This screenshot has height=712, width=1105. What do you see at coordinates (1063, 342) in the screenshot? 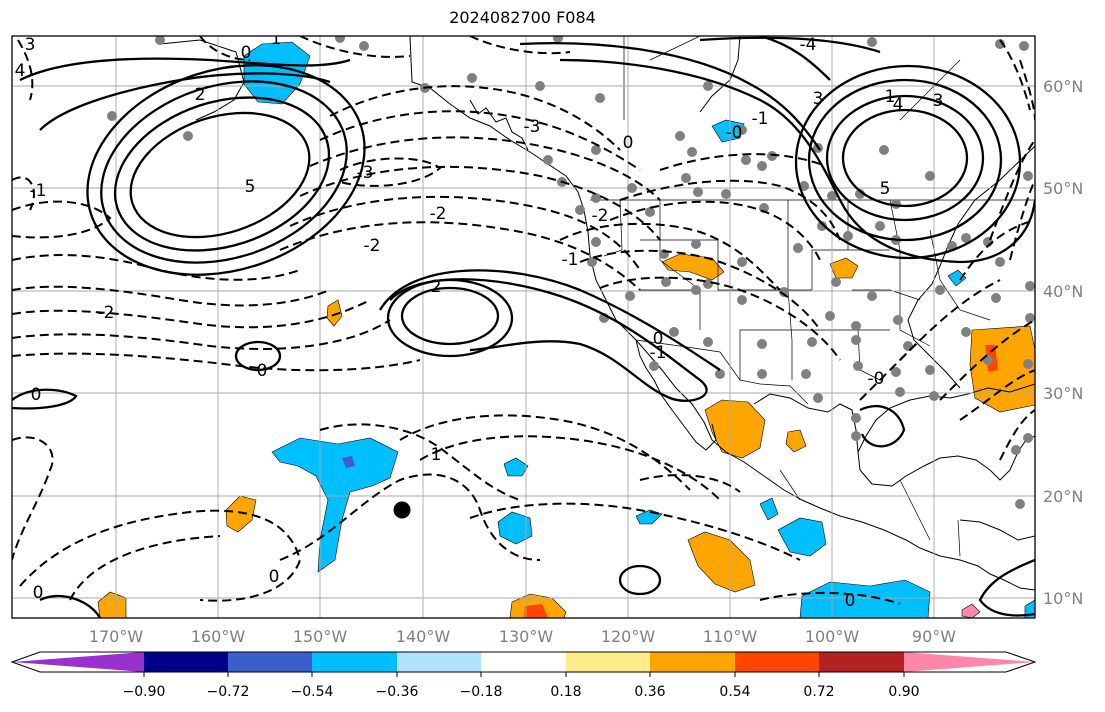
I see `latitude-labels: 60°N 50°N 40°N 30°N 20°N 10°N` at bounding box center [1063, 342].